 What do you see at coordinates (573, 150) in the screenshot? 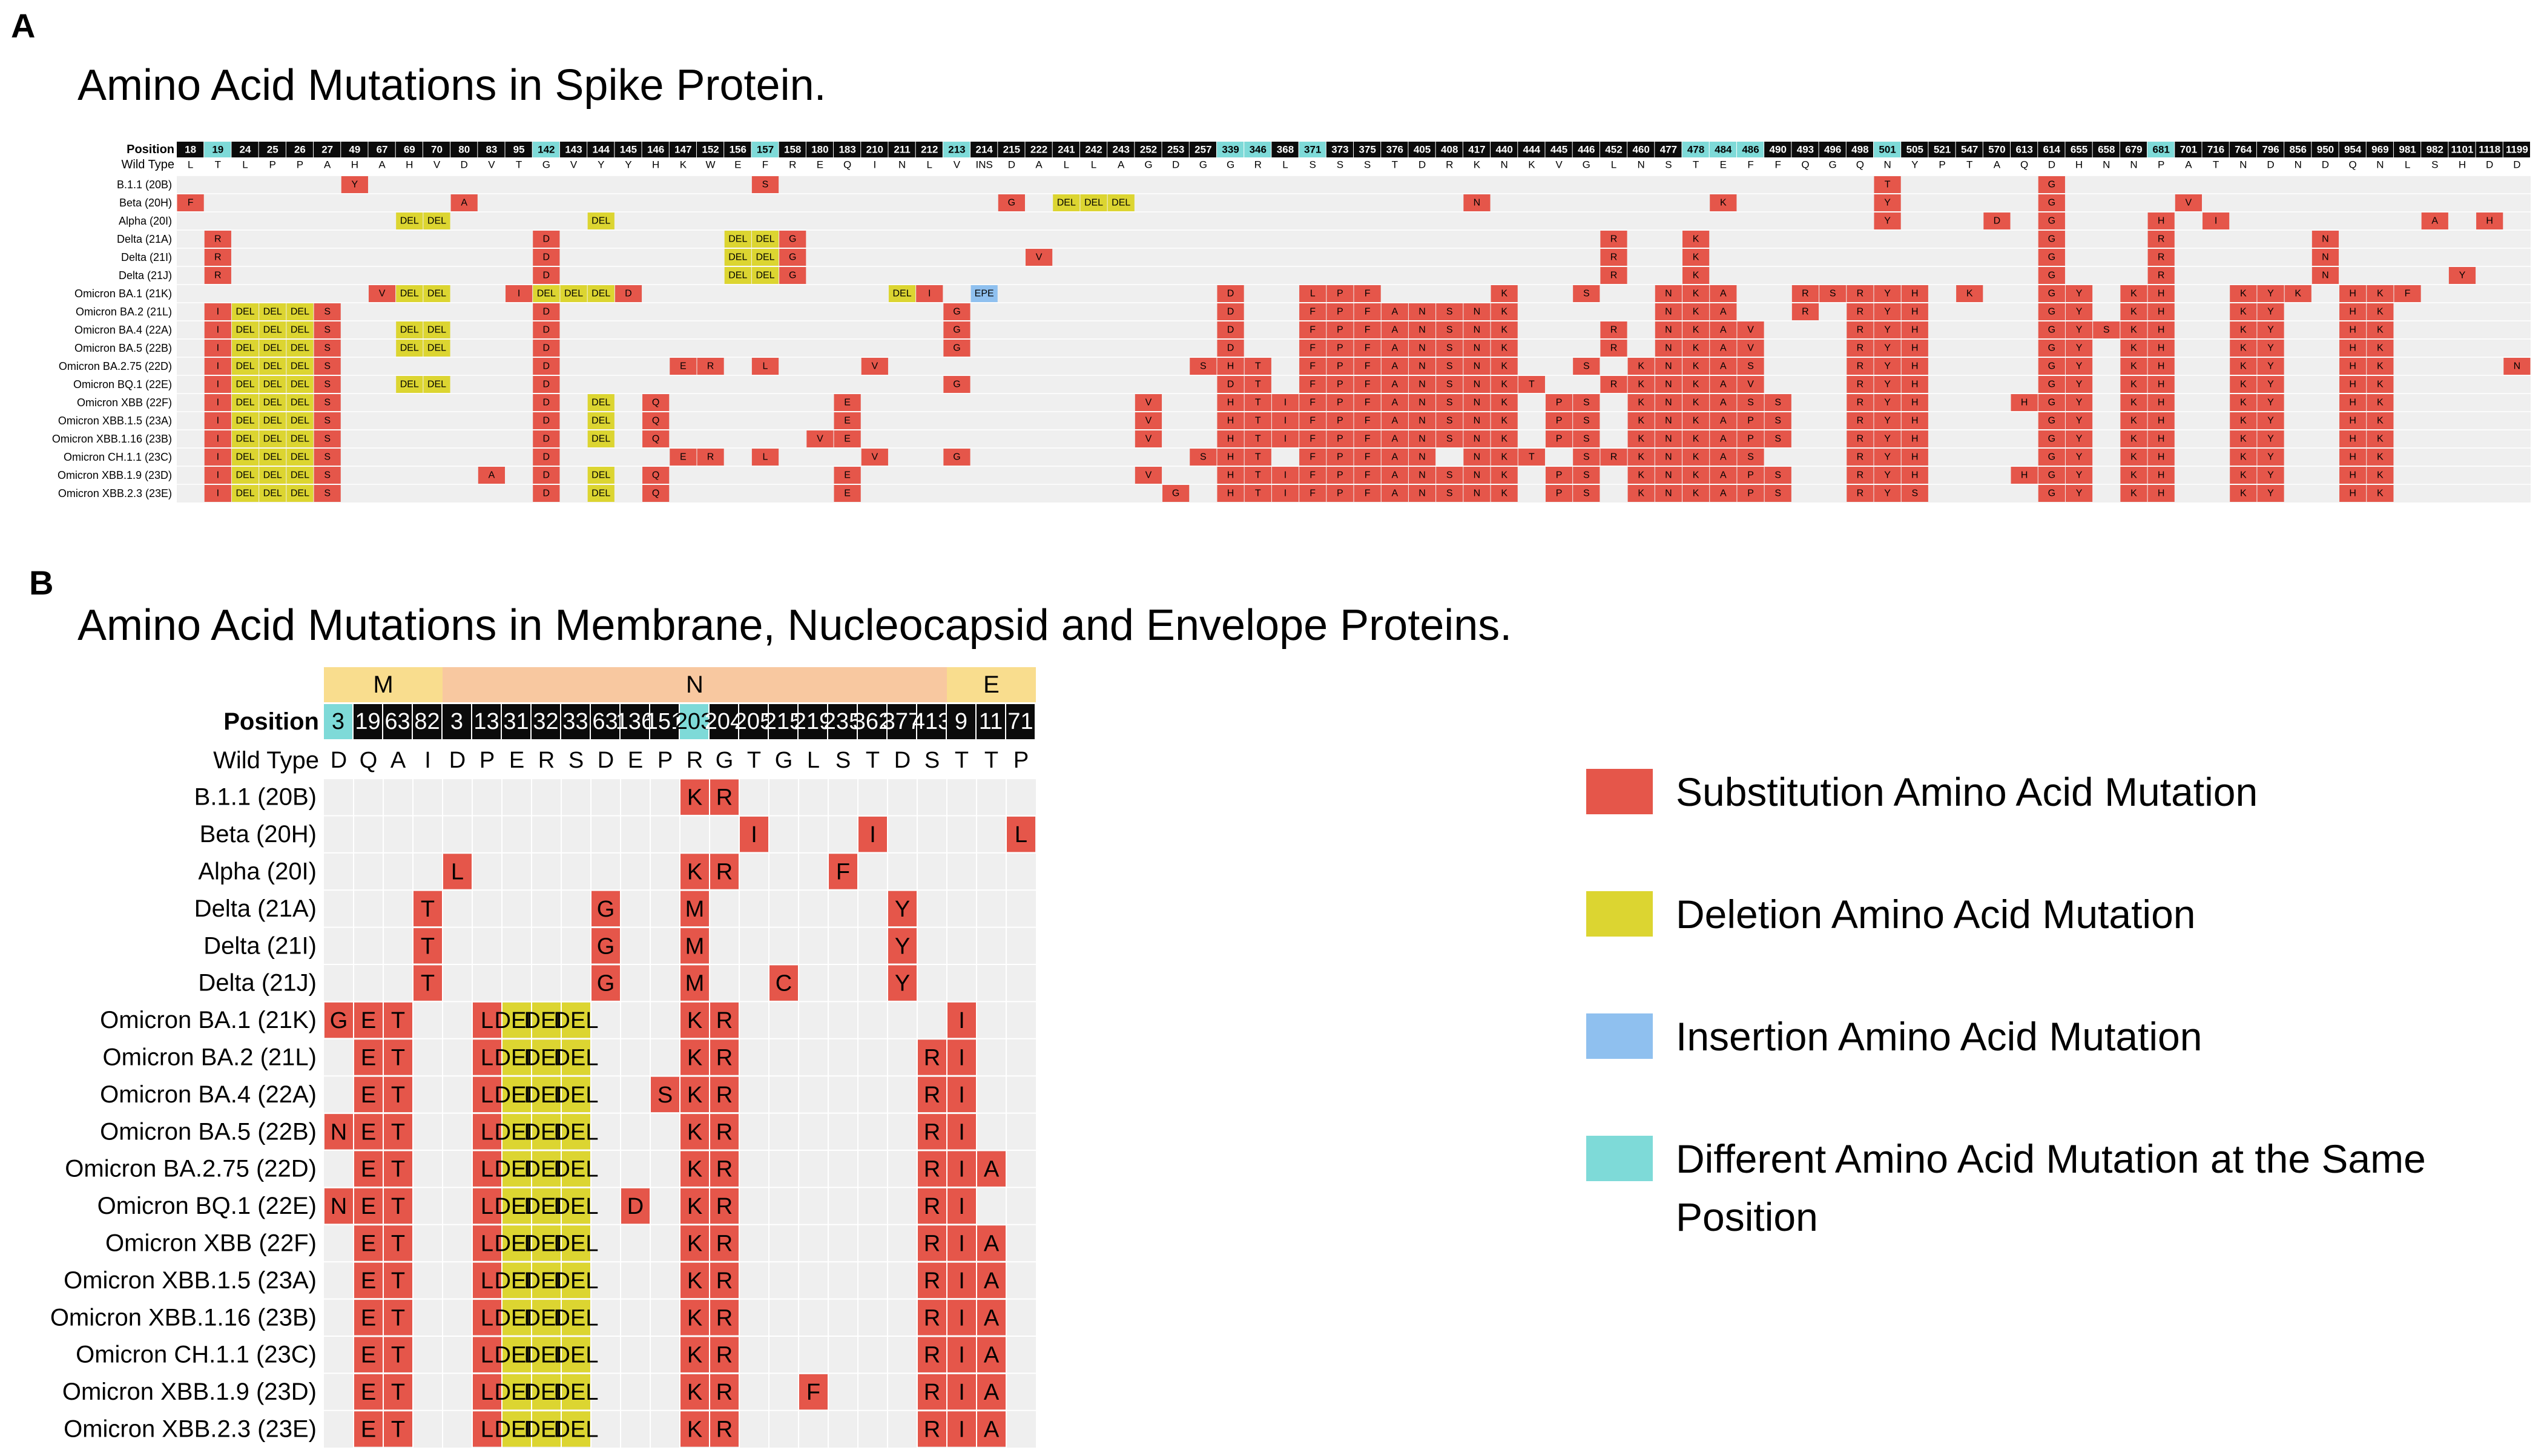
I see `spike-position-tick: 143` at bounding box center [573, 150].